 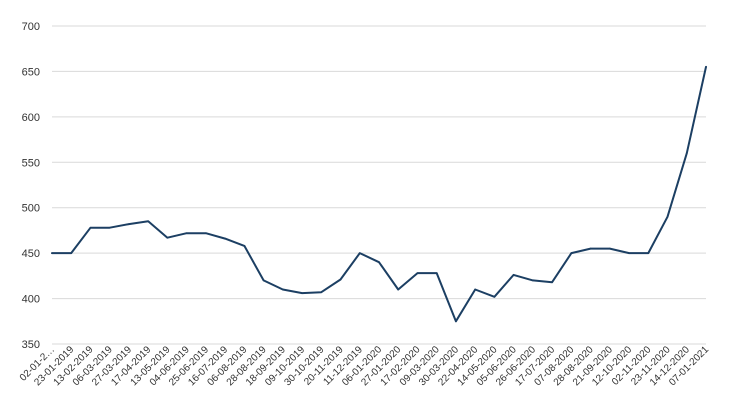 What do you see at coordinates (31, 345) in the screenshot?
I see `y-tick-label: 350` at bounding box center [31, 345].